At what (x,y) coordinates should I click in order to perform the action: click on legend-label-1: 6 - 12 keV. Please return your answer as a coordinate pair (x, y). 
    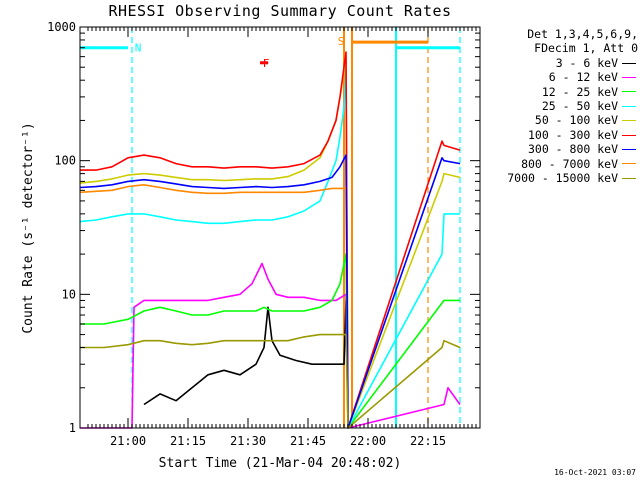
    Looking at the image, I should click on (583, 77).